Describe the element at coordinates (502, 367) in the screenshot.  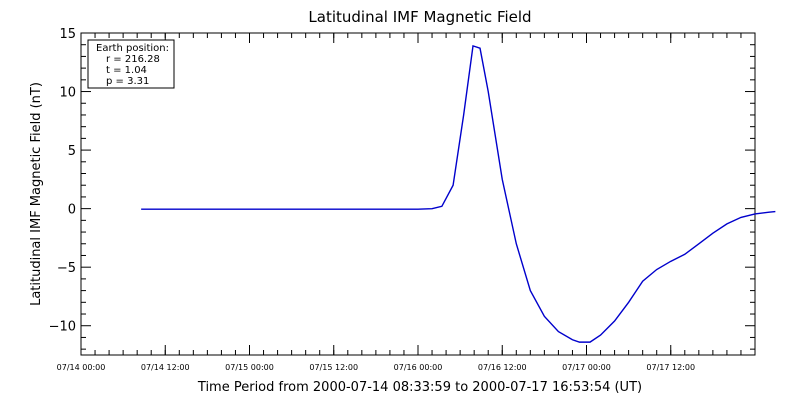
I see `x-tick-label: 07/16 12:00` at that location.